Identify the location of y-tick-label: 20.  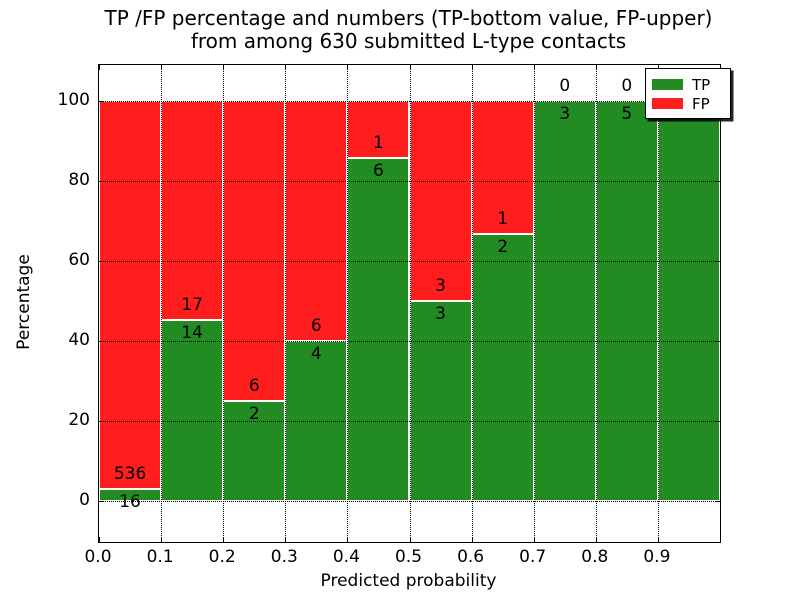
(79, 420).